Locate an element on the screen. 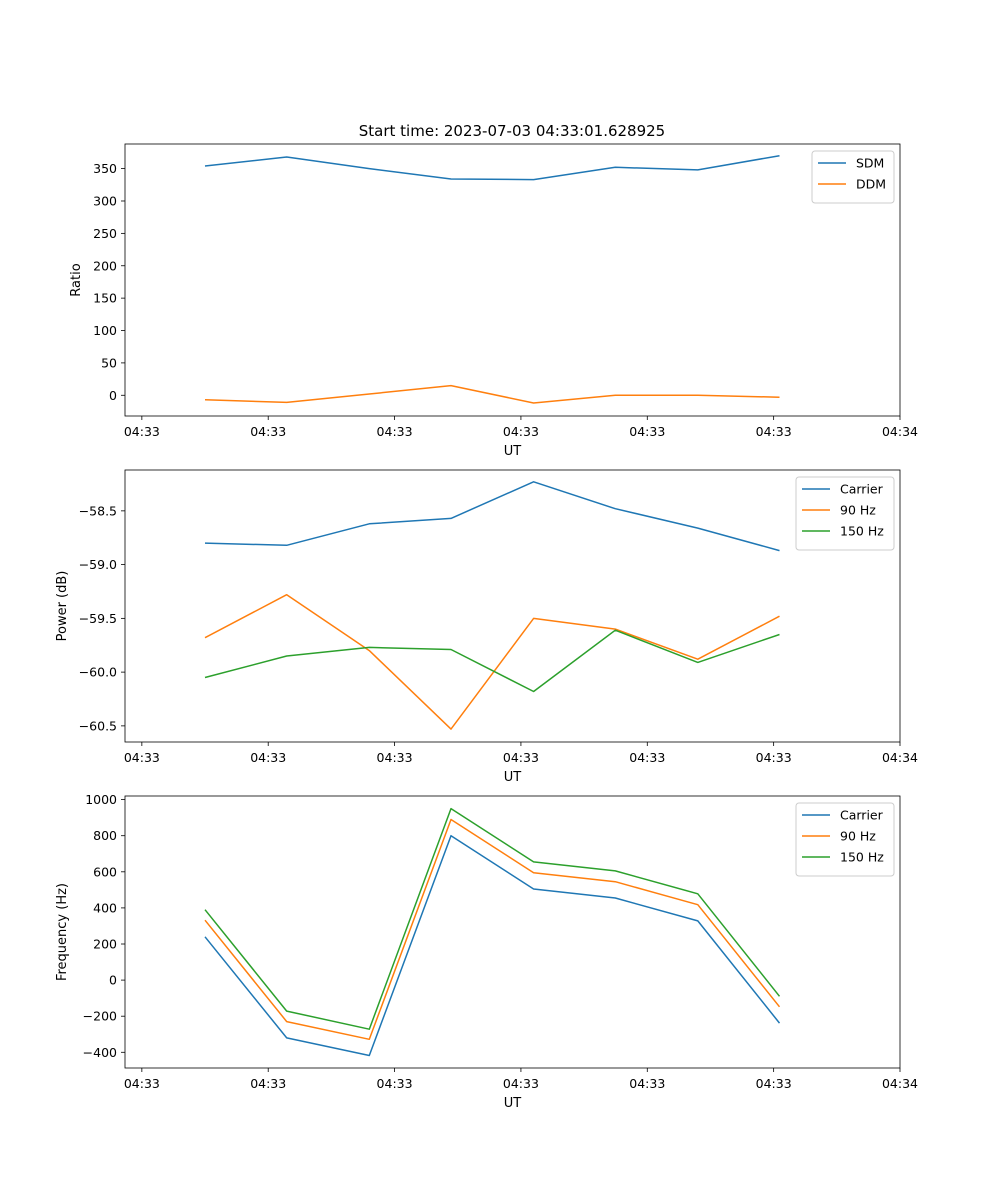  y-tick-label: −400 is located at coordinates (100, 1052).